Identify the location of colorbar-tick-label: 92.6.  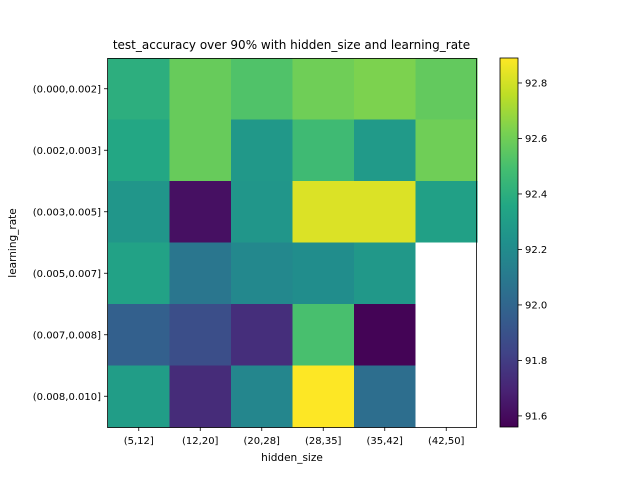
(536, 139).